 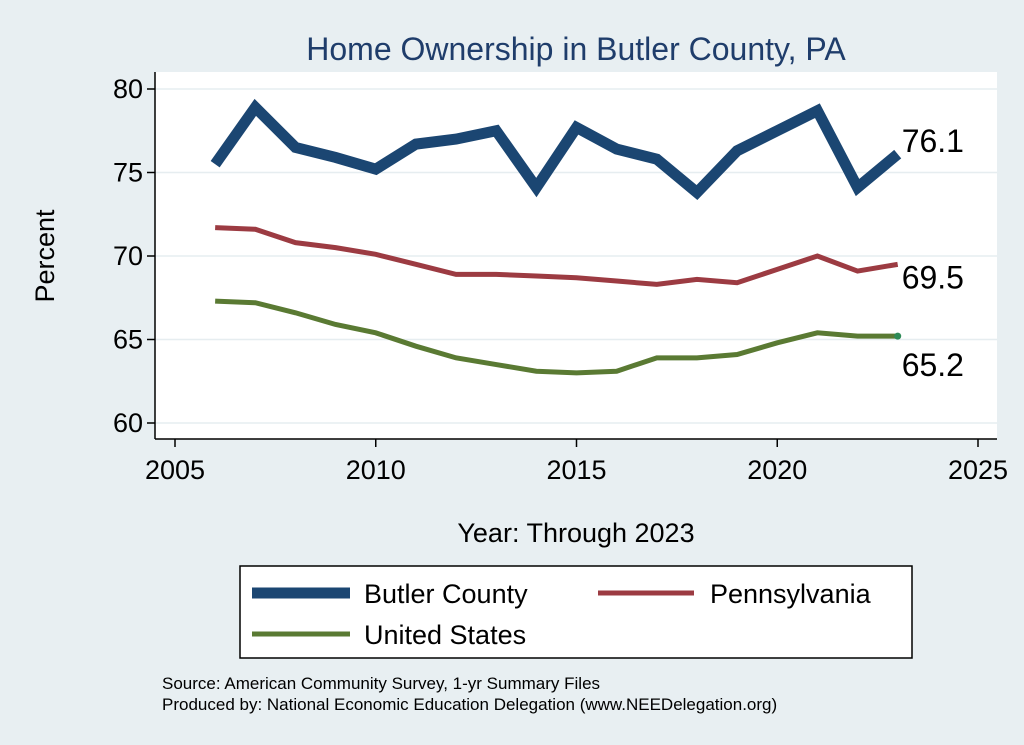 I want to click on end-label-united-states: 65.2, so click(x=933, y=365).